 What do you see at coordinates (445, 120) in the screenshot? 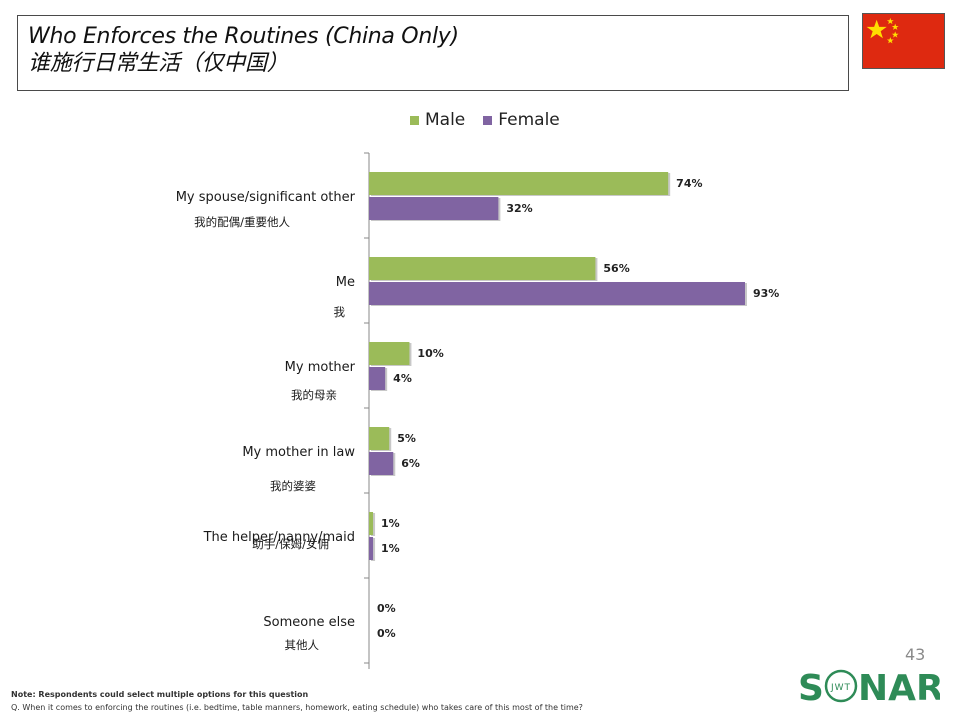
I see `legend-label-male: Male` at bounding box center [445, 120].